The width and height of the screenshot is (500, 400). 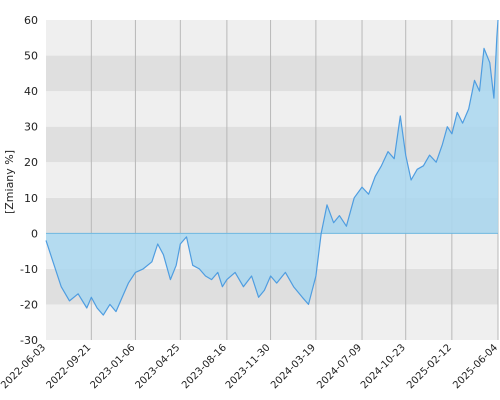 What do you see at coordinates (31, 198) in the screenshot?
I see `y-tick-label: 10` at bounding box center [31, 198].